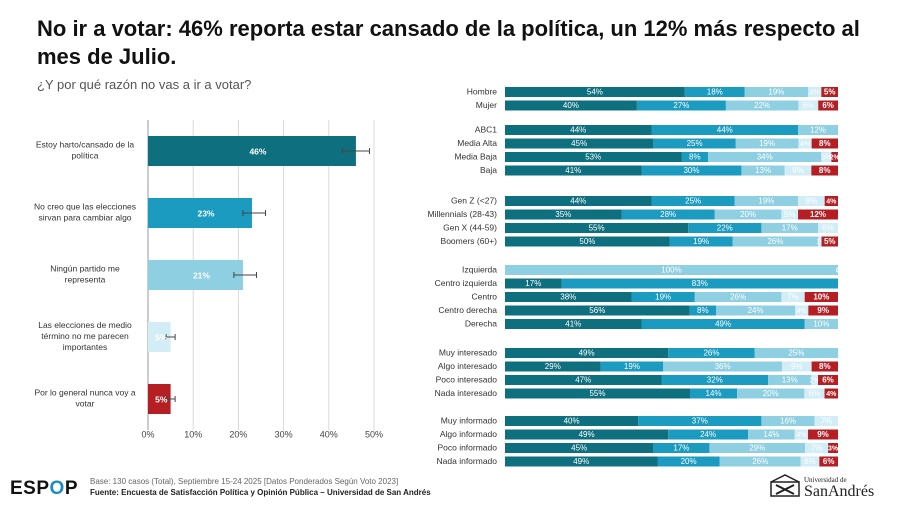 The image size is (900, 505). What do you see at coordinates (771, 393) in the screenshot?
I see `right-bar-value-label: 20%` at bounding box center [771, 393].